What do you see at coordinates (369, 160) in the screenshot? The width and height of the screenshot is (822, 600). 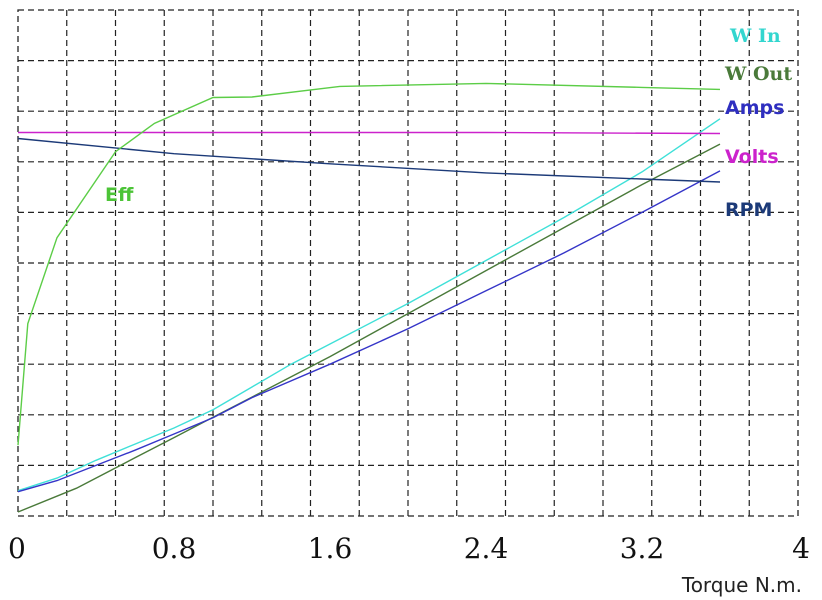 I see `series-line-rpm` at bounding box center [369, 160].